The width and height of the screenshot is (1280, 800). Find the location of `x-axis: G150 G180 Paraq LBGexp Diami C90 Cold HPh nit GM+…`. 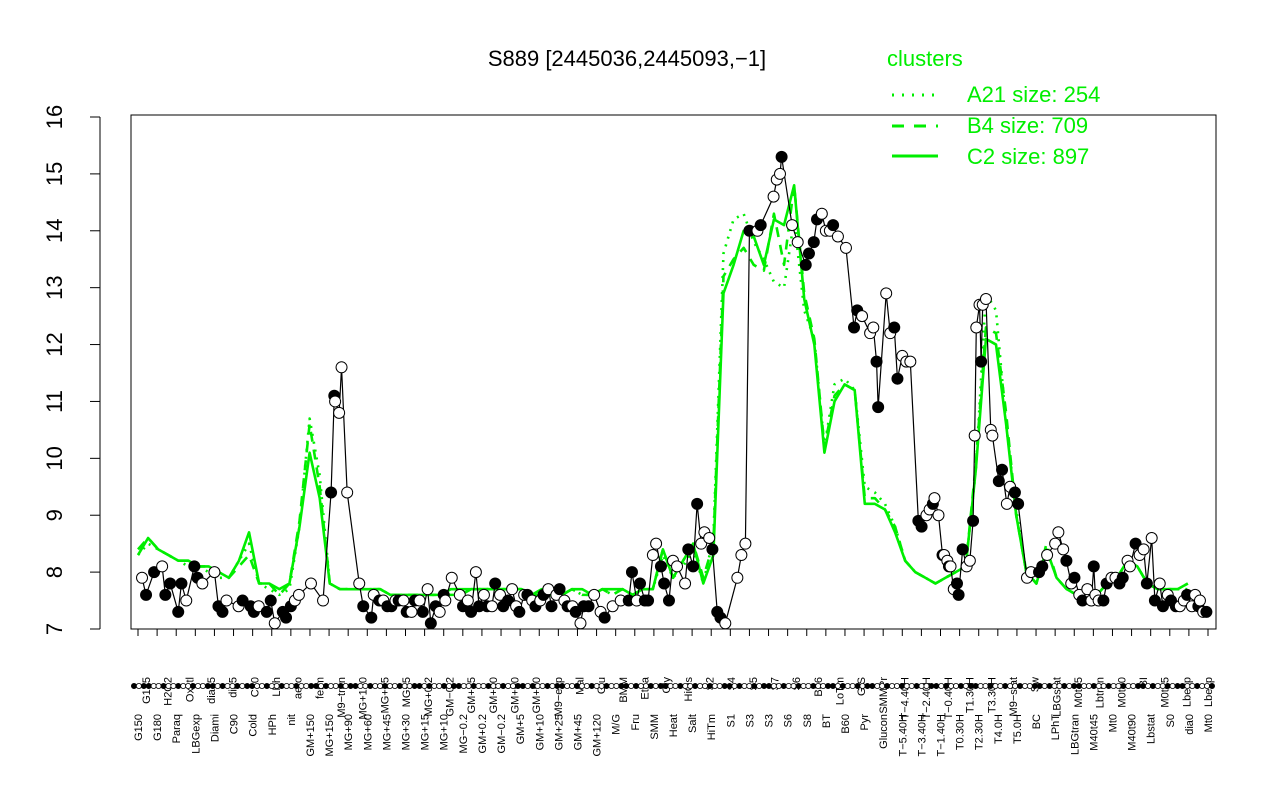

x-axis: G150 G180 Paraq LBGexp Diami C90 Cold HPh nit GM+… is located at coordinates (673, 693).